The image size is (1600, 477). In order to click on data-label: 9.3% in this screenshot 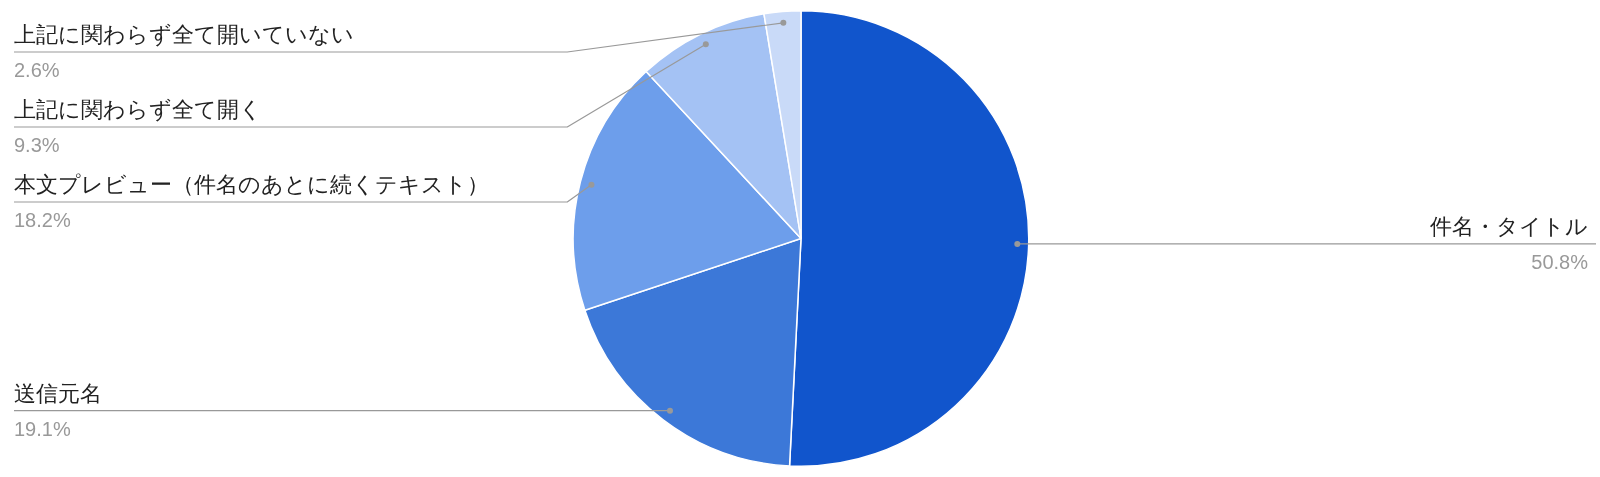, I will do `click(37, 145)`.